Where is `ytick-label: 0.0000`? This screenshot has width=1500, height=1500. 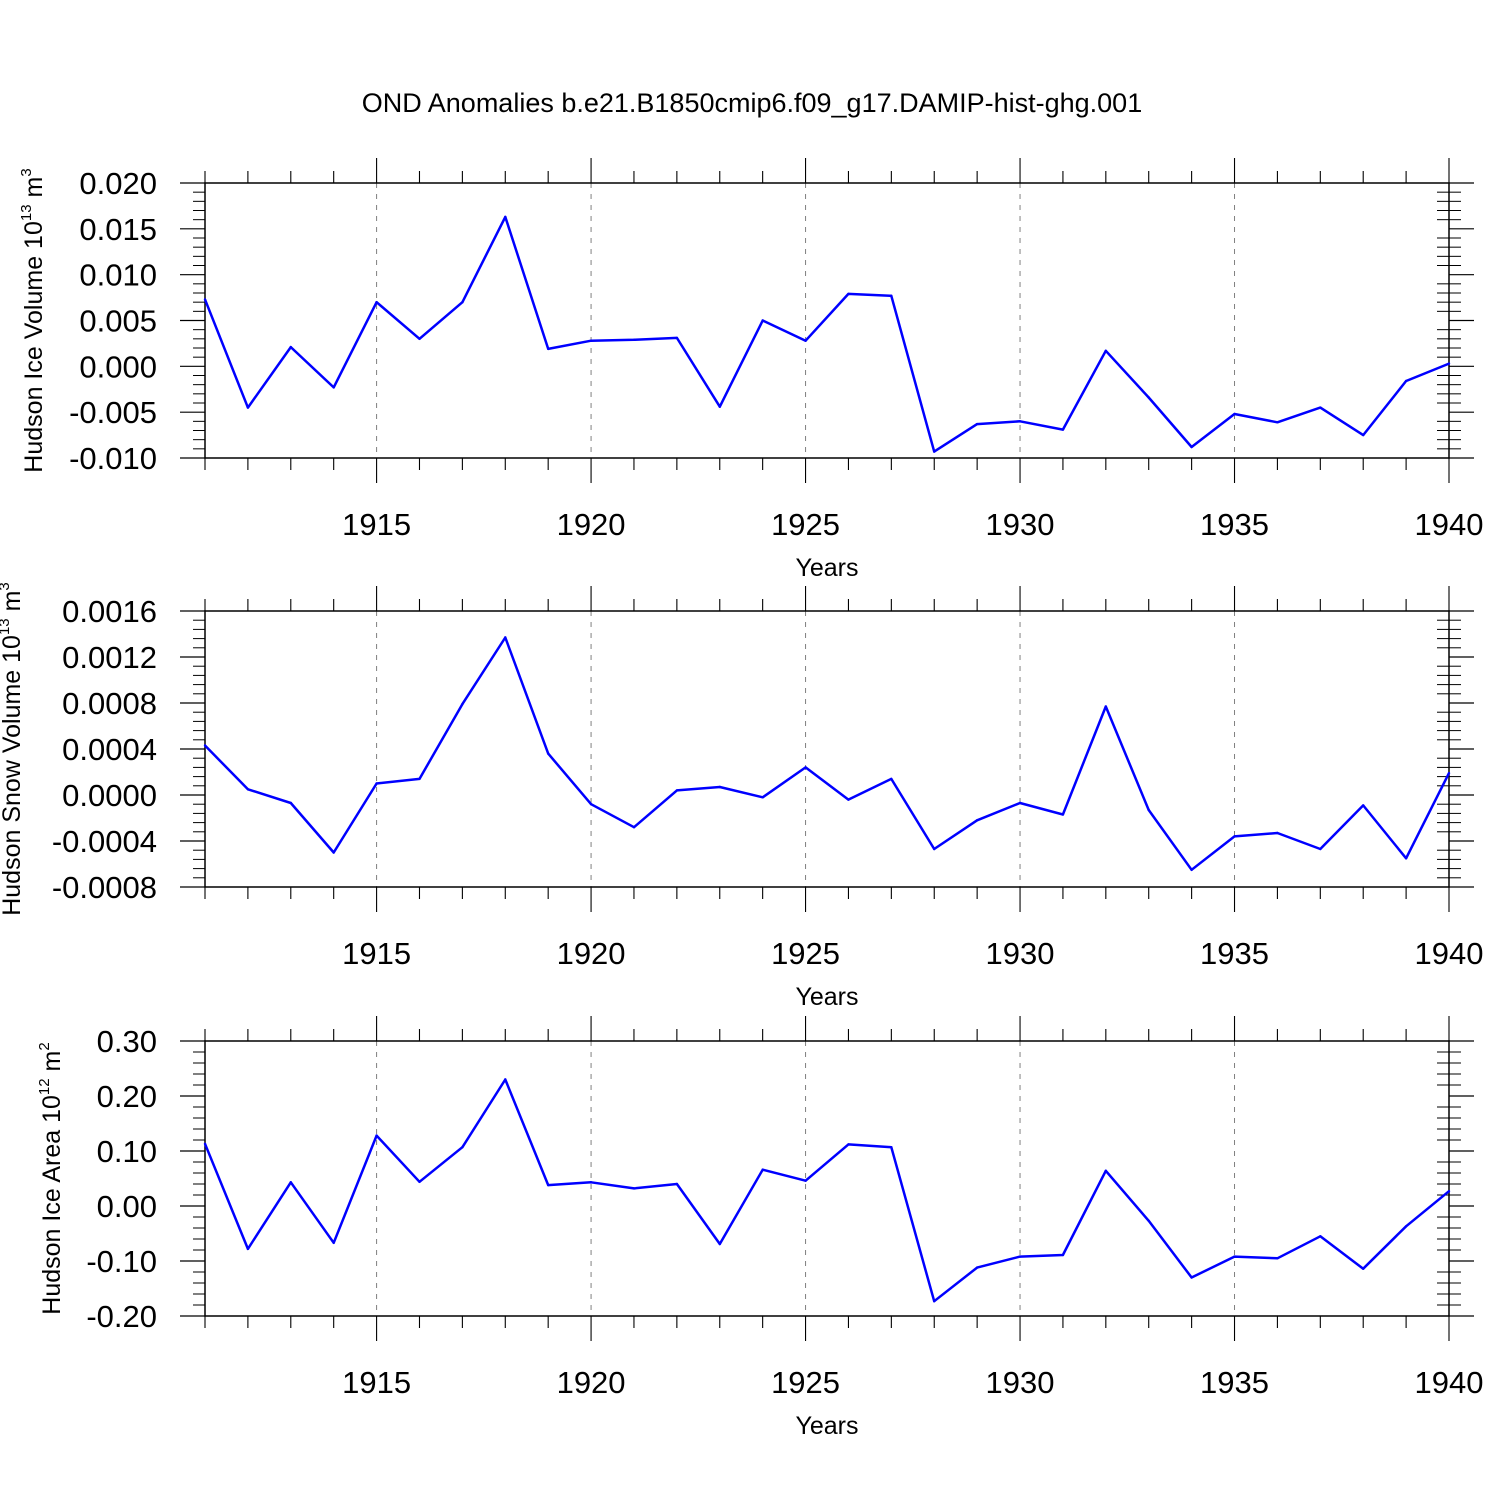
ytick-label: 0.0000 is located at coordinates (109, 795).